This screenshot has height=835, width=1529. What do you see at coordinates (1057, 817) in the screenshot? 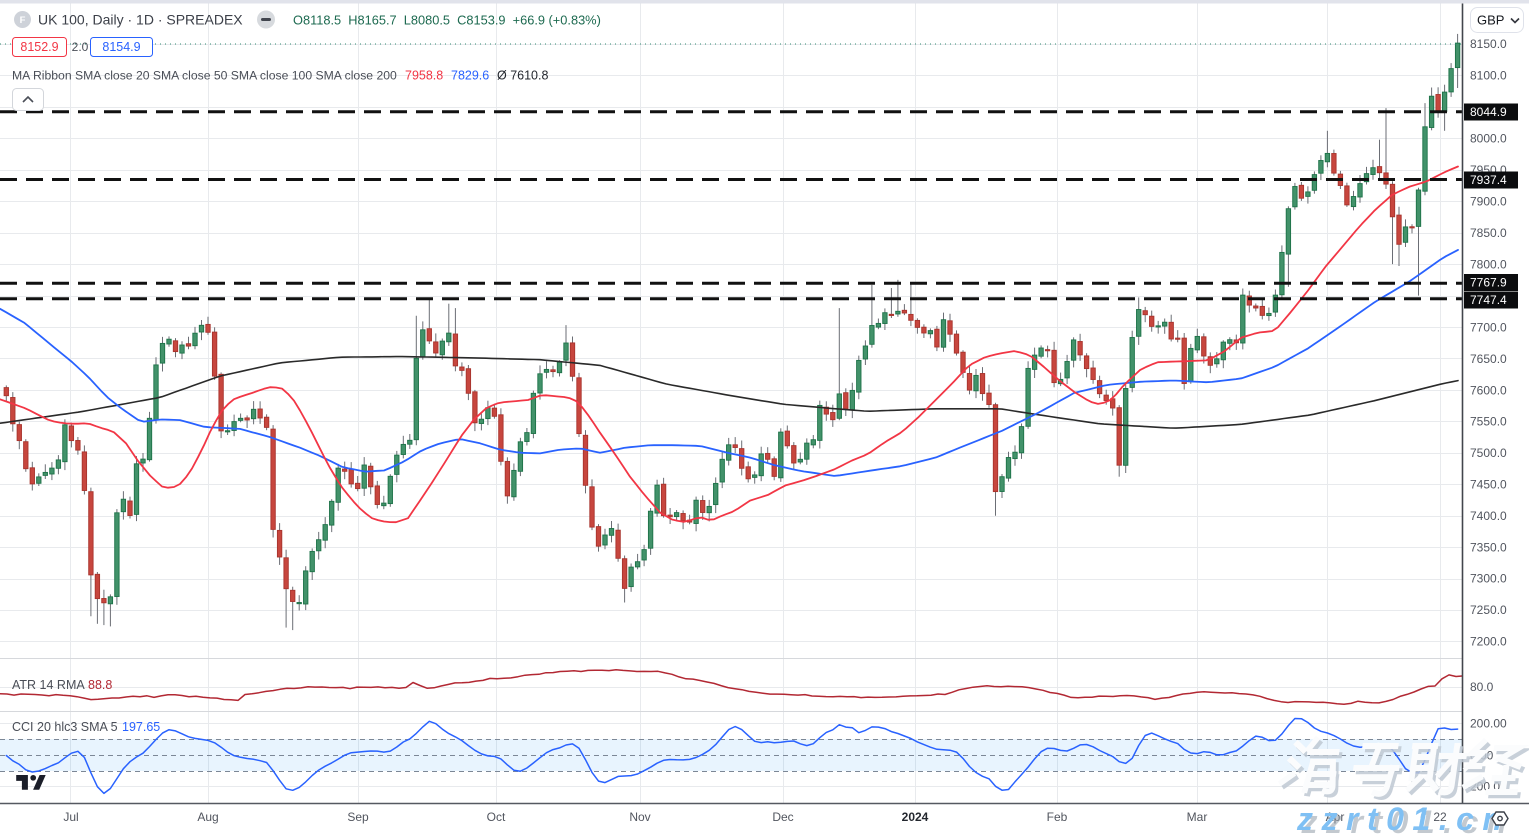
I see `svg-text: Feb` at bounding box center [1057, 817].